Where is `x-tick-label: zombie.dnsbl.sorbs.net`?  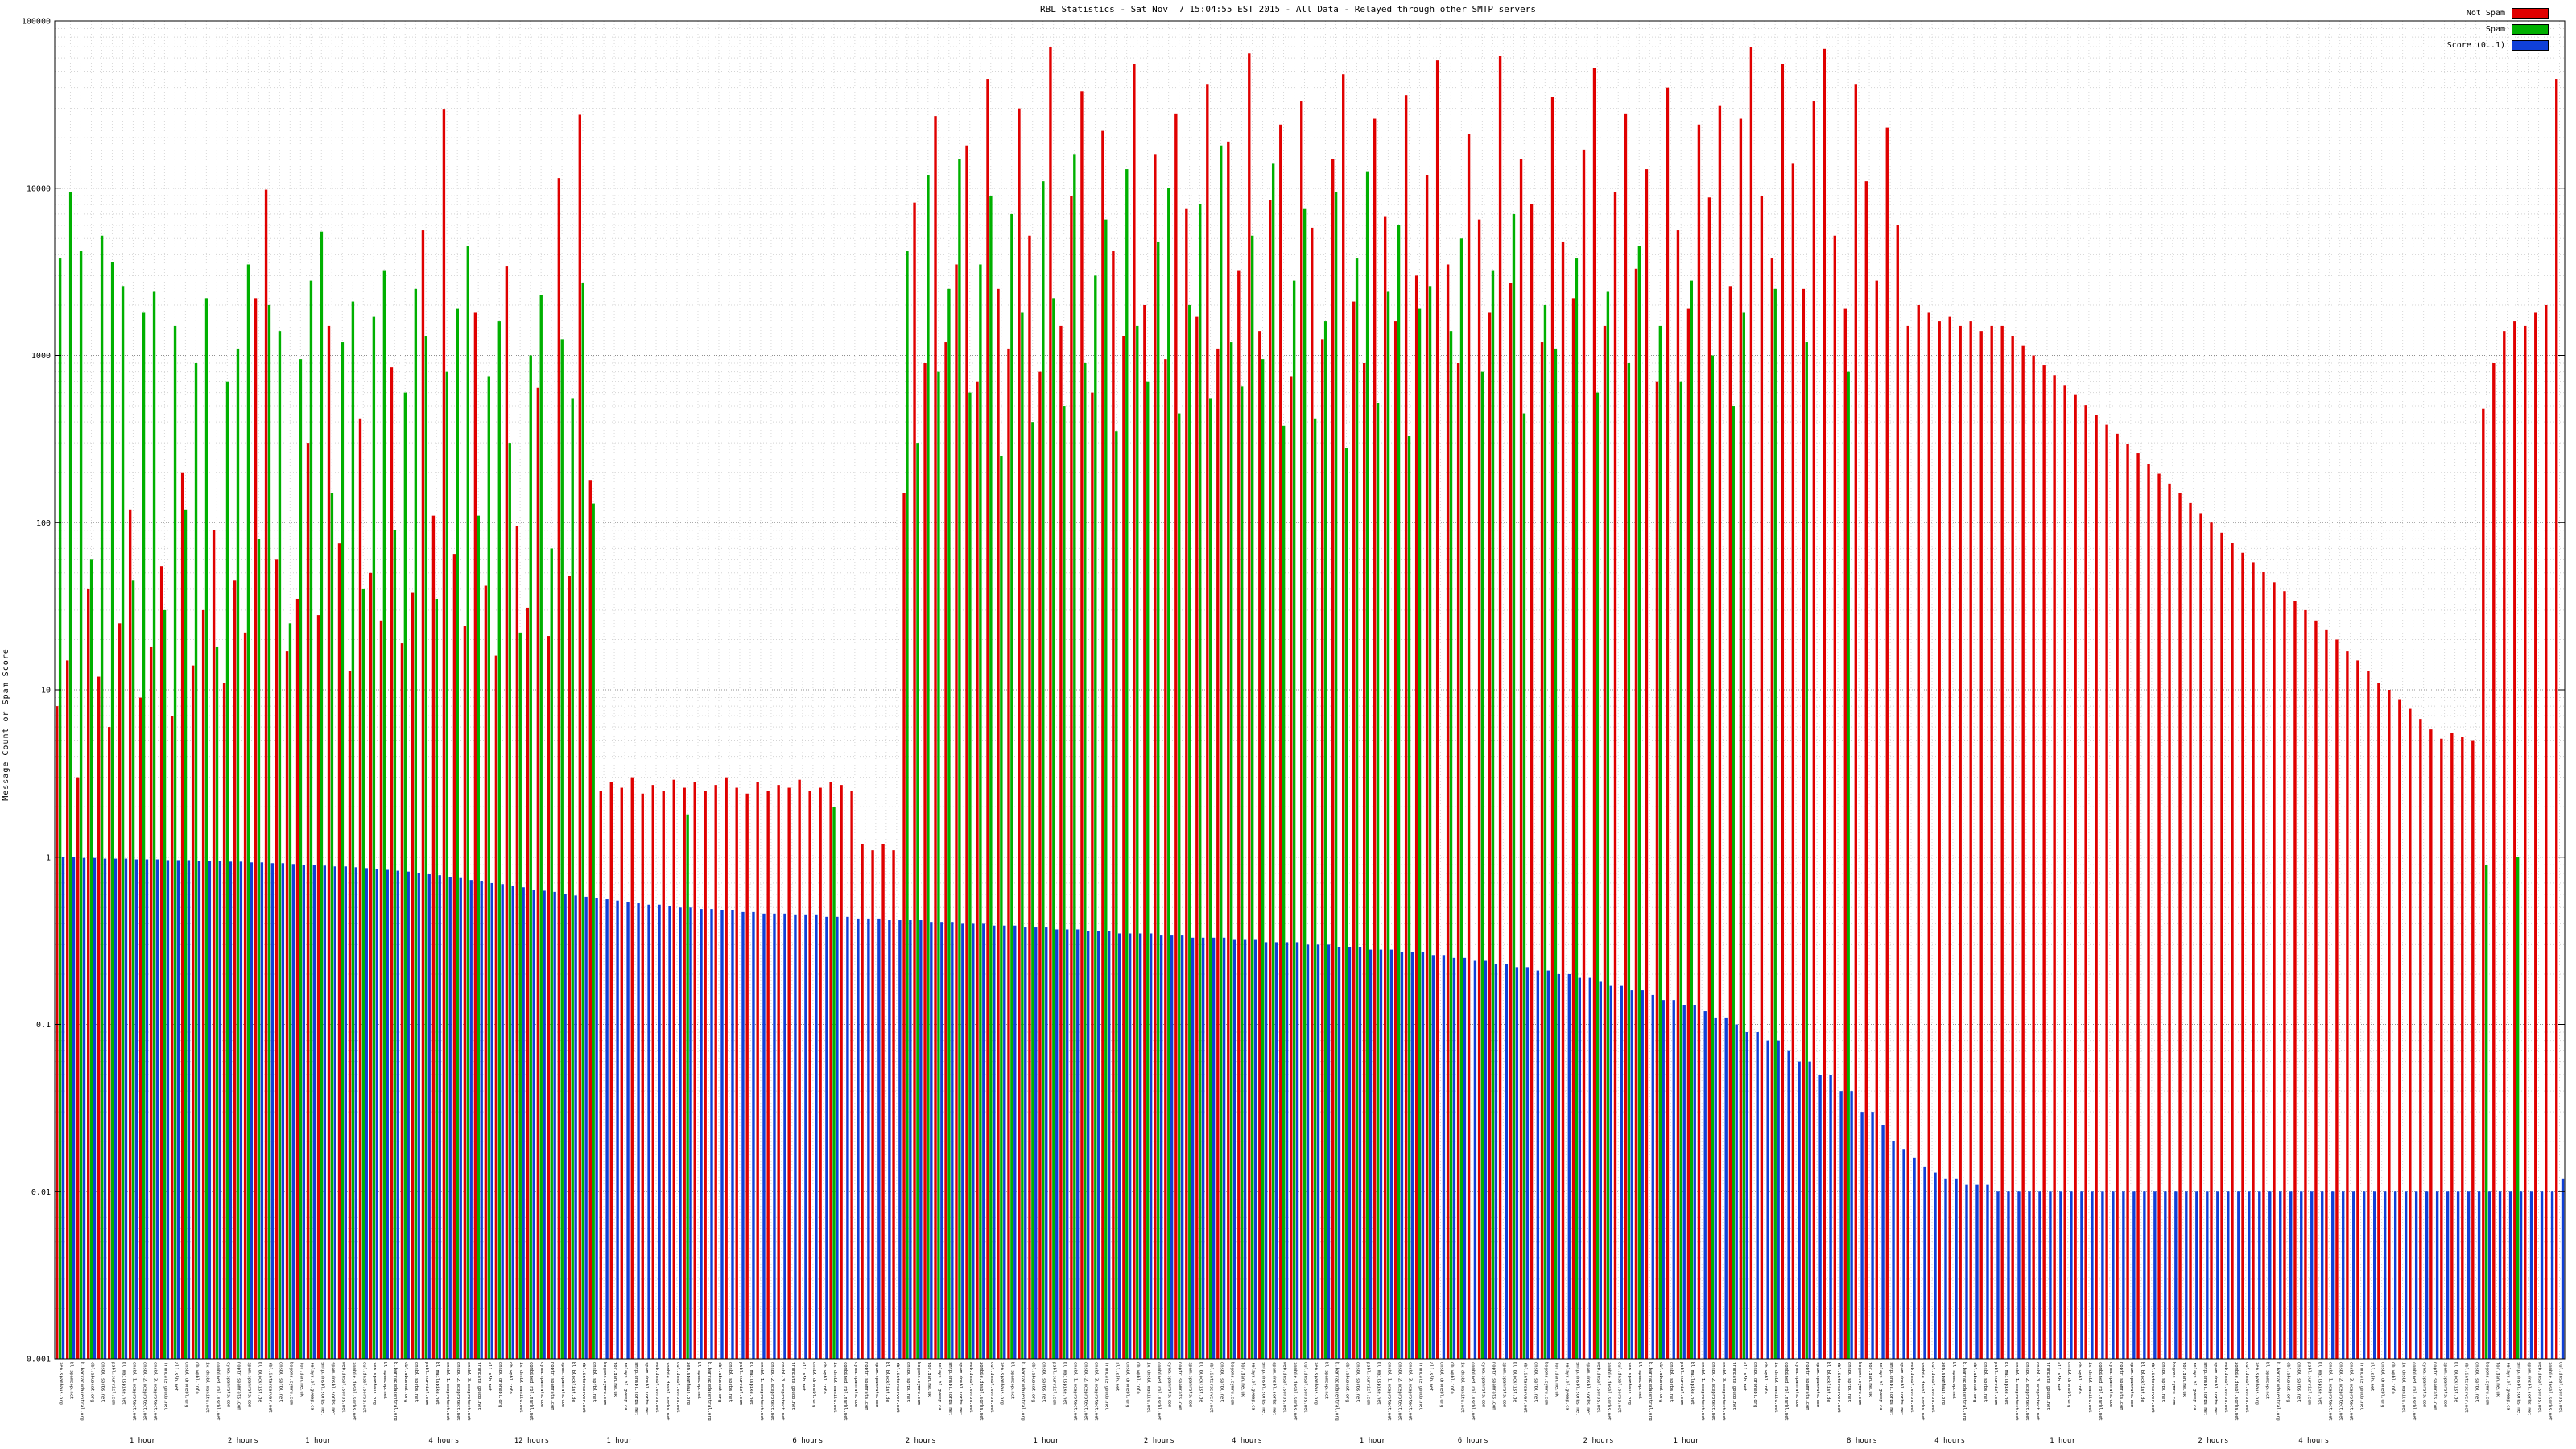
x-tick-label: zombie.dnsbl.sorbs.net is located at coordinates (1922, 1391).